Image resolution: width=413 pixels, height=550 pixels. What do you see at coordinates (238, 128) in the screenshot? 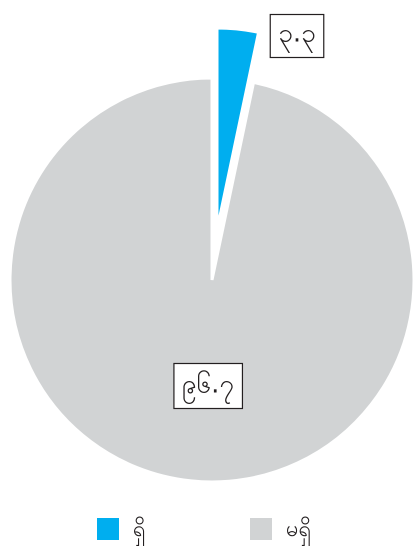
I see `pie-slice` at bounding box center [238, 128].